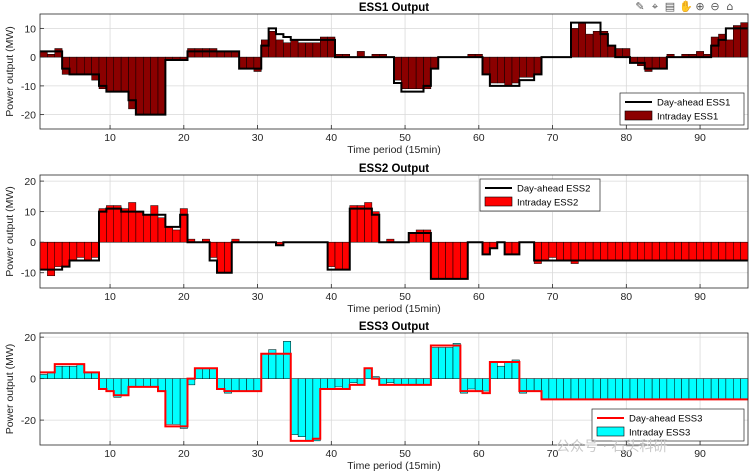 The image size is (756, 473). I want to click on x-tick-label: 20, so click(184, 297).